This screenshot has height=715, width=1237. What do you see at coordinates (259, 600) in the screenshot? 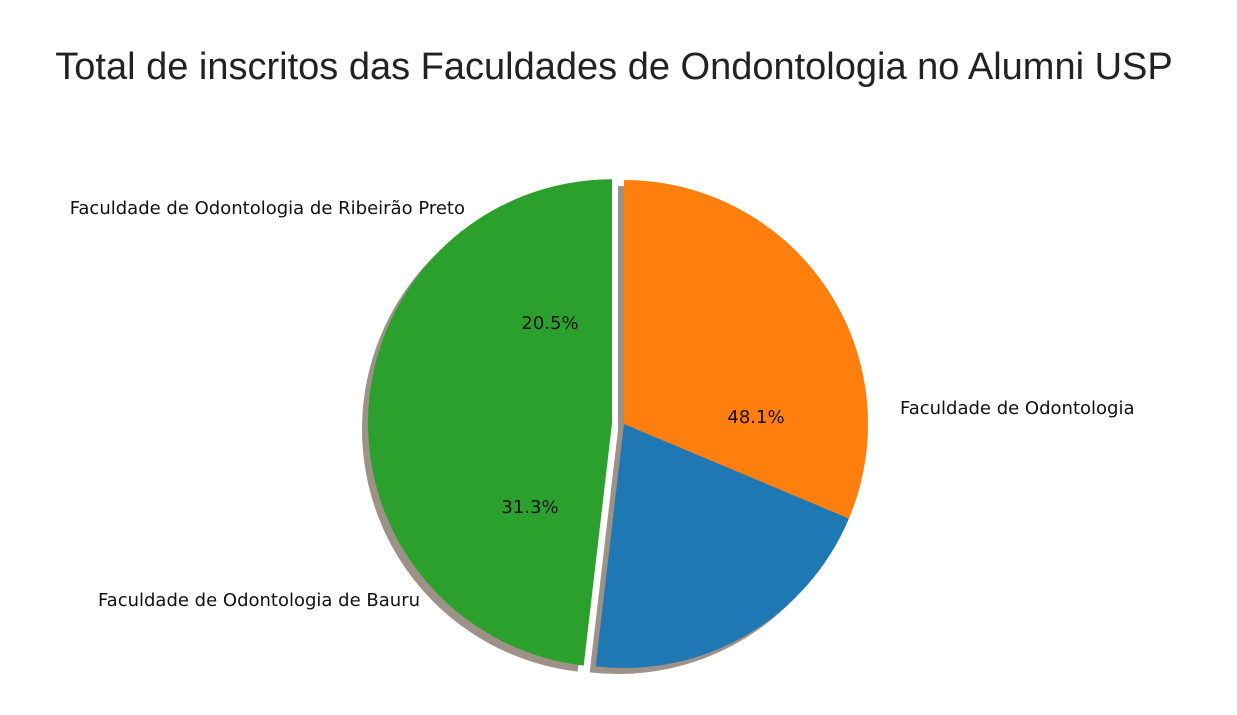
I see `slice-label: Faculdade de Odontologia de Bauru` at bounding box center [259, 600].